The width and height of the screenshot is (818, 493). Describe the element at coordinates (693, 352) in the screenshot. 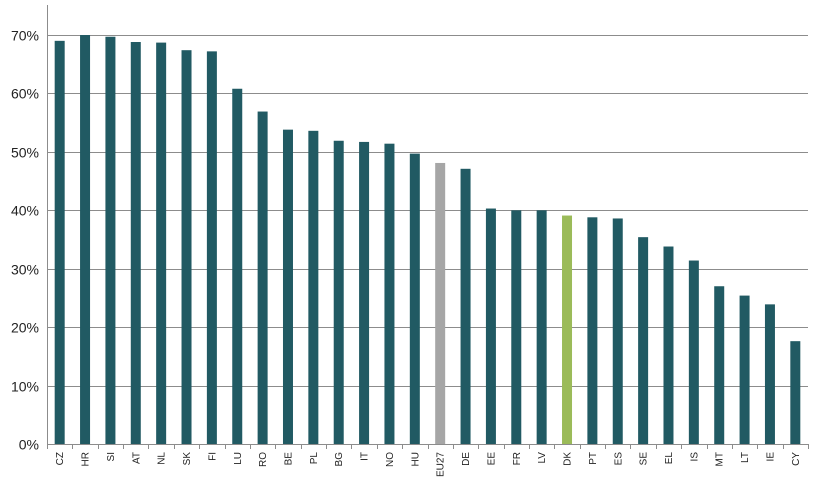

I see `bar-is` at that location.